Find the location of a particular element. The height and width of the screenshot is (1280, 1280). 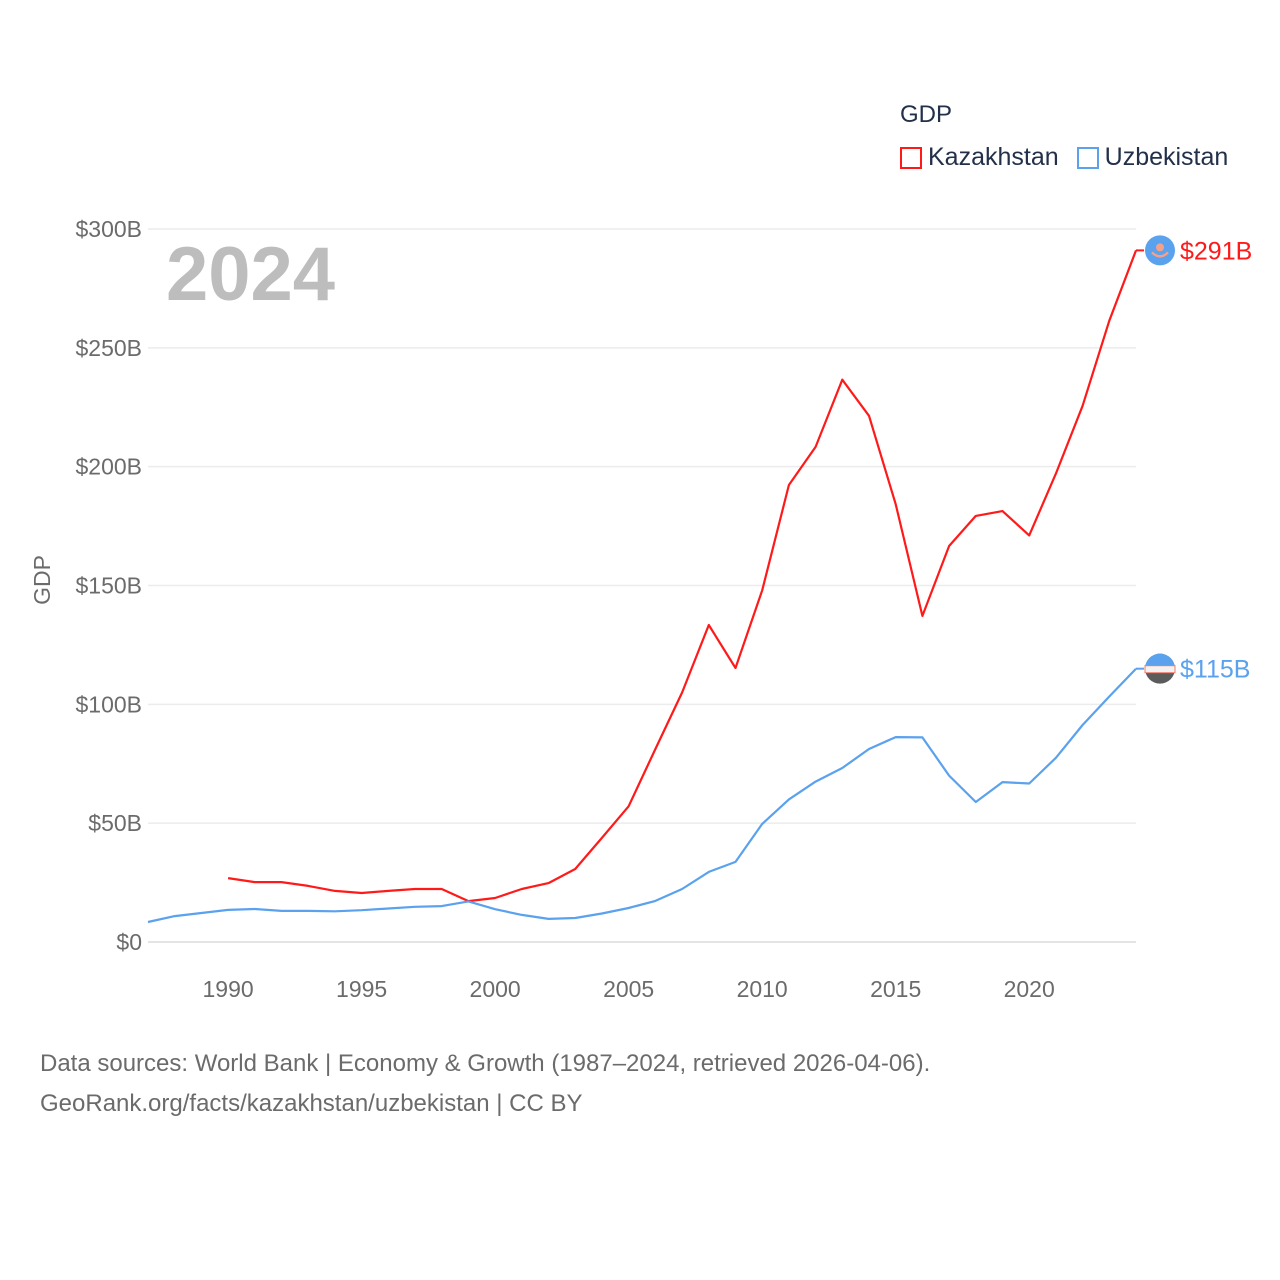

y-tick-label: $200B is located at coordinates (108, 467).